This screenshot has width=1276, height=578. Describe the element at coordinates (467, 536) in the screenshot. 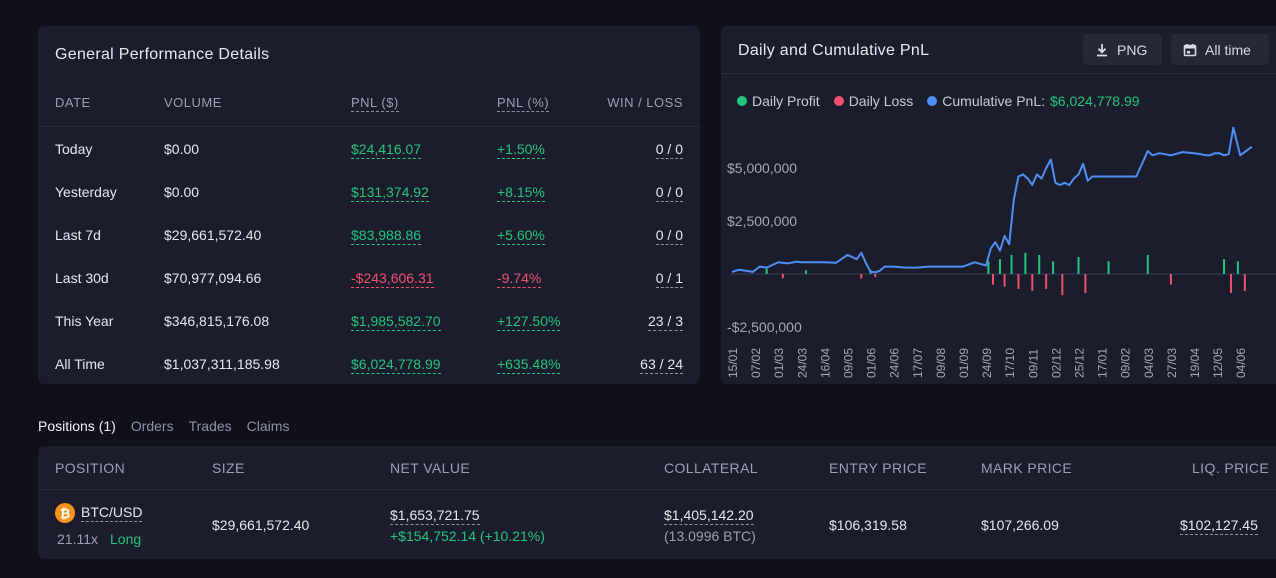

I see `position-net-change: +$154,752.14 (+10.21%)` at that location.